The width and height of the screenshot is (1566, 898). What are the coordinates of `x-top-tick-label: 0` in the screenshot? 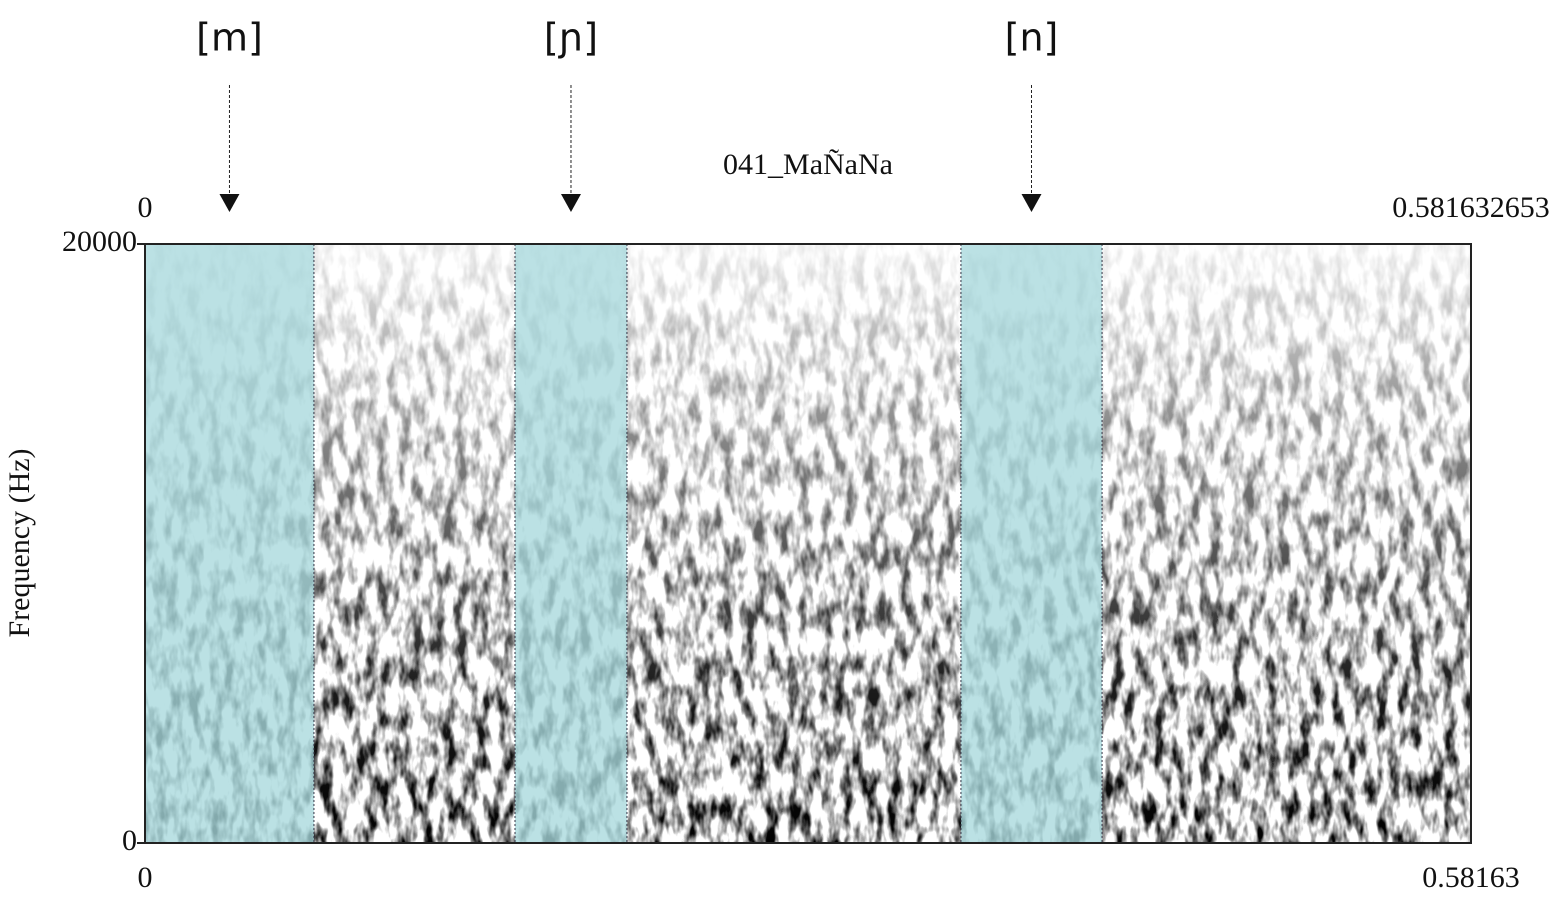 It's located at (145, 207).